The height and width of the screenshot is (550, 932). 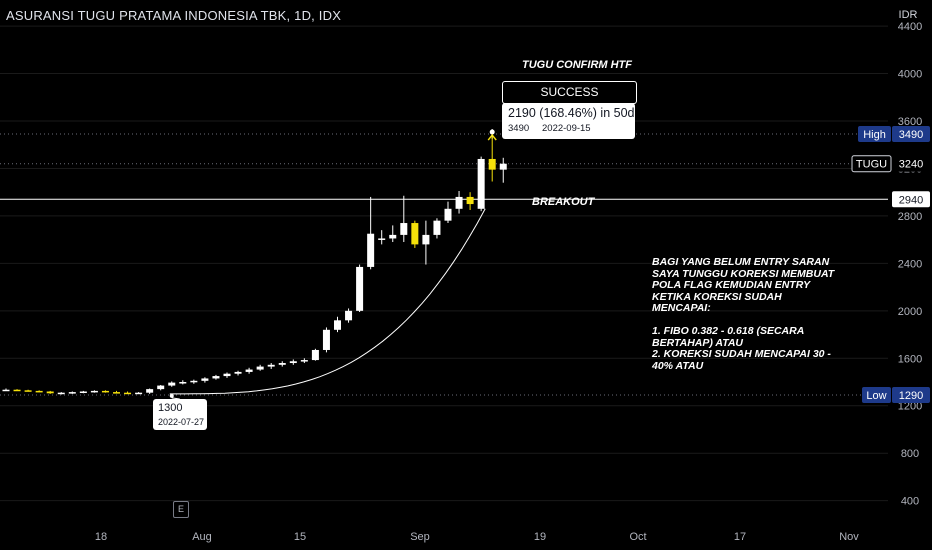 What do you see at coordinates (910, 407) in the screenshot?
I see `y-tick-label: 1200` at bounding box center [910, 407].